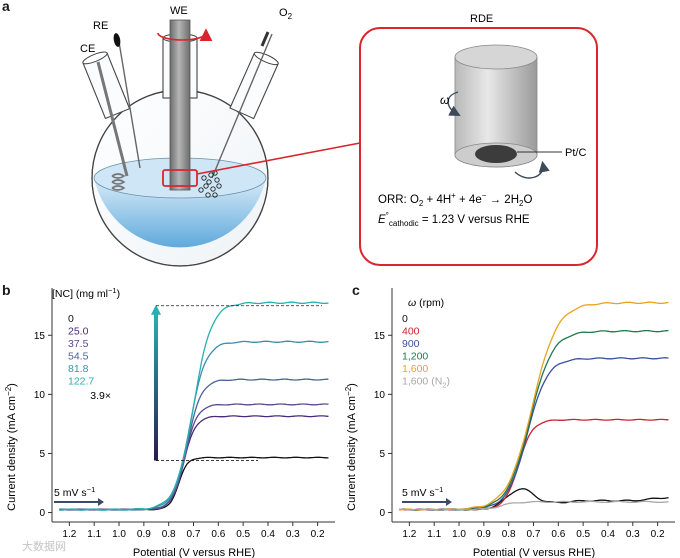 The width and height of the screenshot is (680, 558). Describe the element at coordinates (78, 357) in the screenshot. I see `legend-item: 54.5` at that location.